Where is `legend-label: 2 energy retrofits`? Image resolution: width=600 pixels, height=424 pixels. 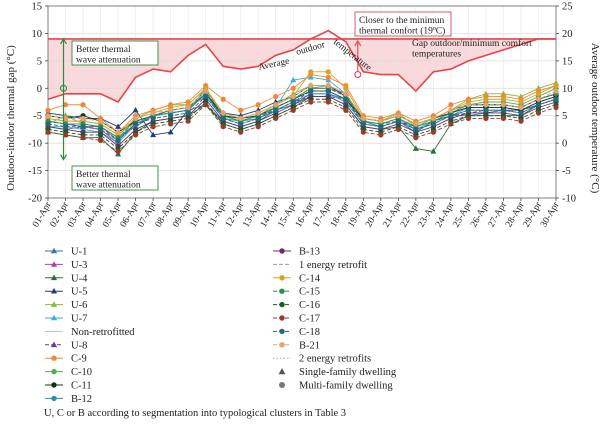
legend-label: 2 energy retrofits is located at coordinates (335, 359).